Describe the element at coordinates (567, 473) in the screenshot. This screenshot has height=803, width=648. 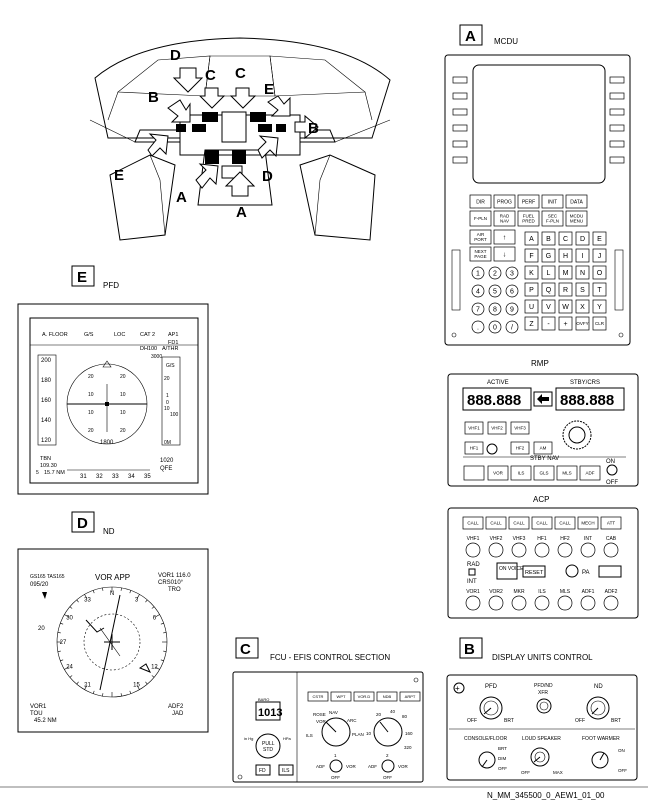
I see `rmp-nav-MLS` at that location.